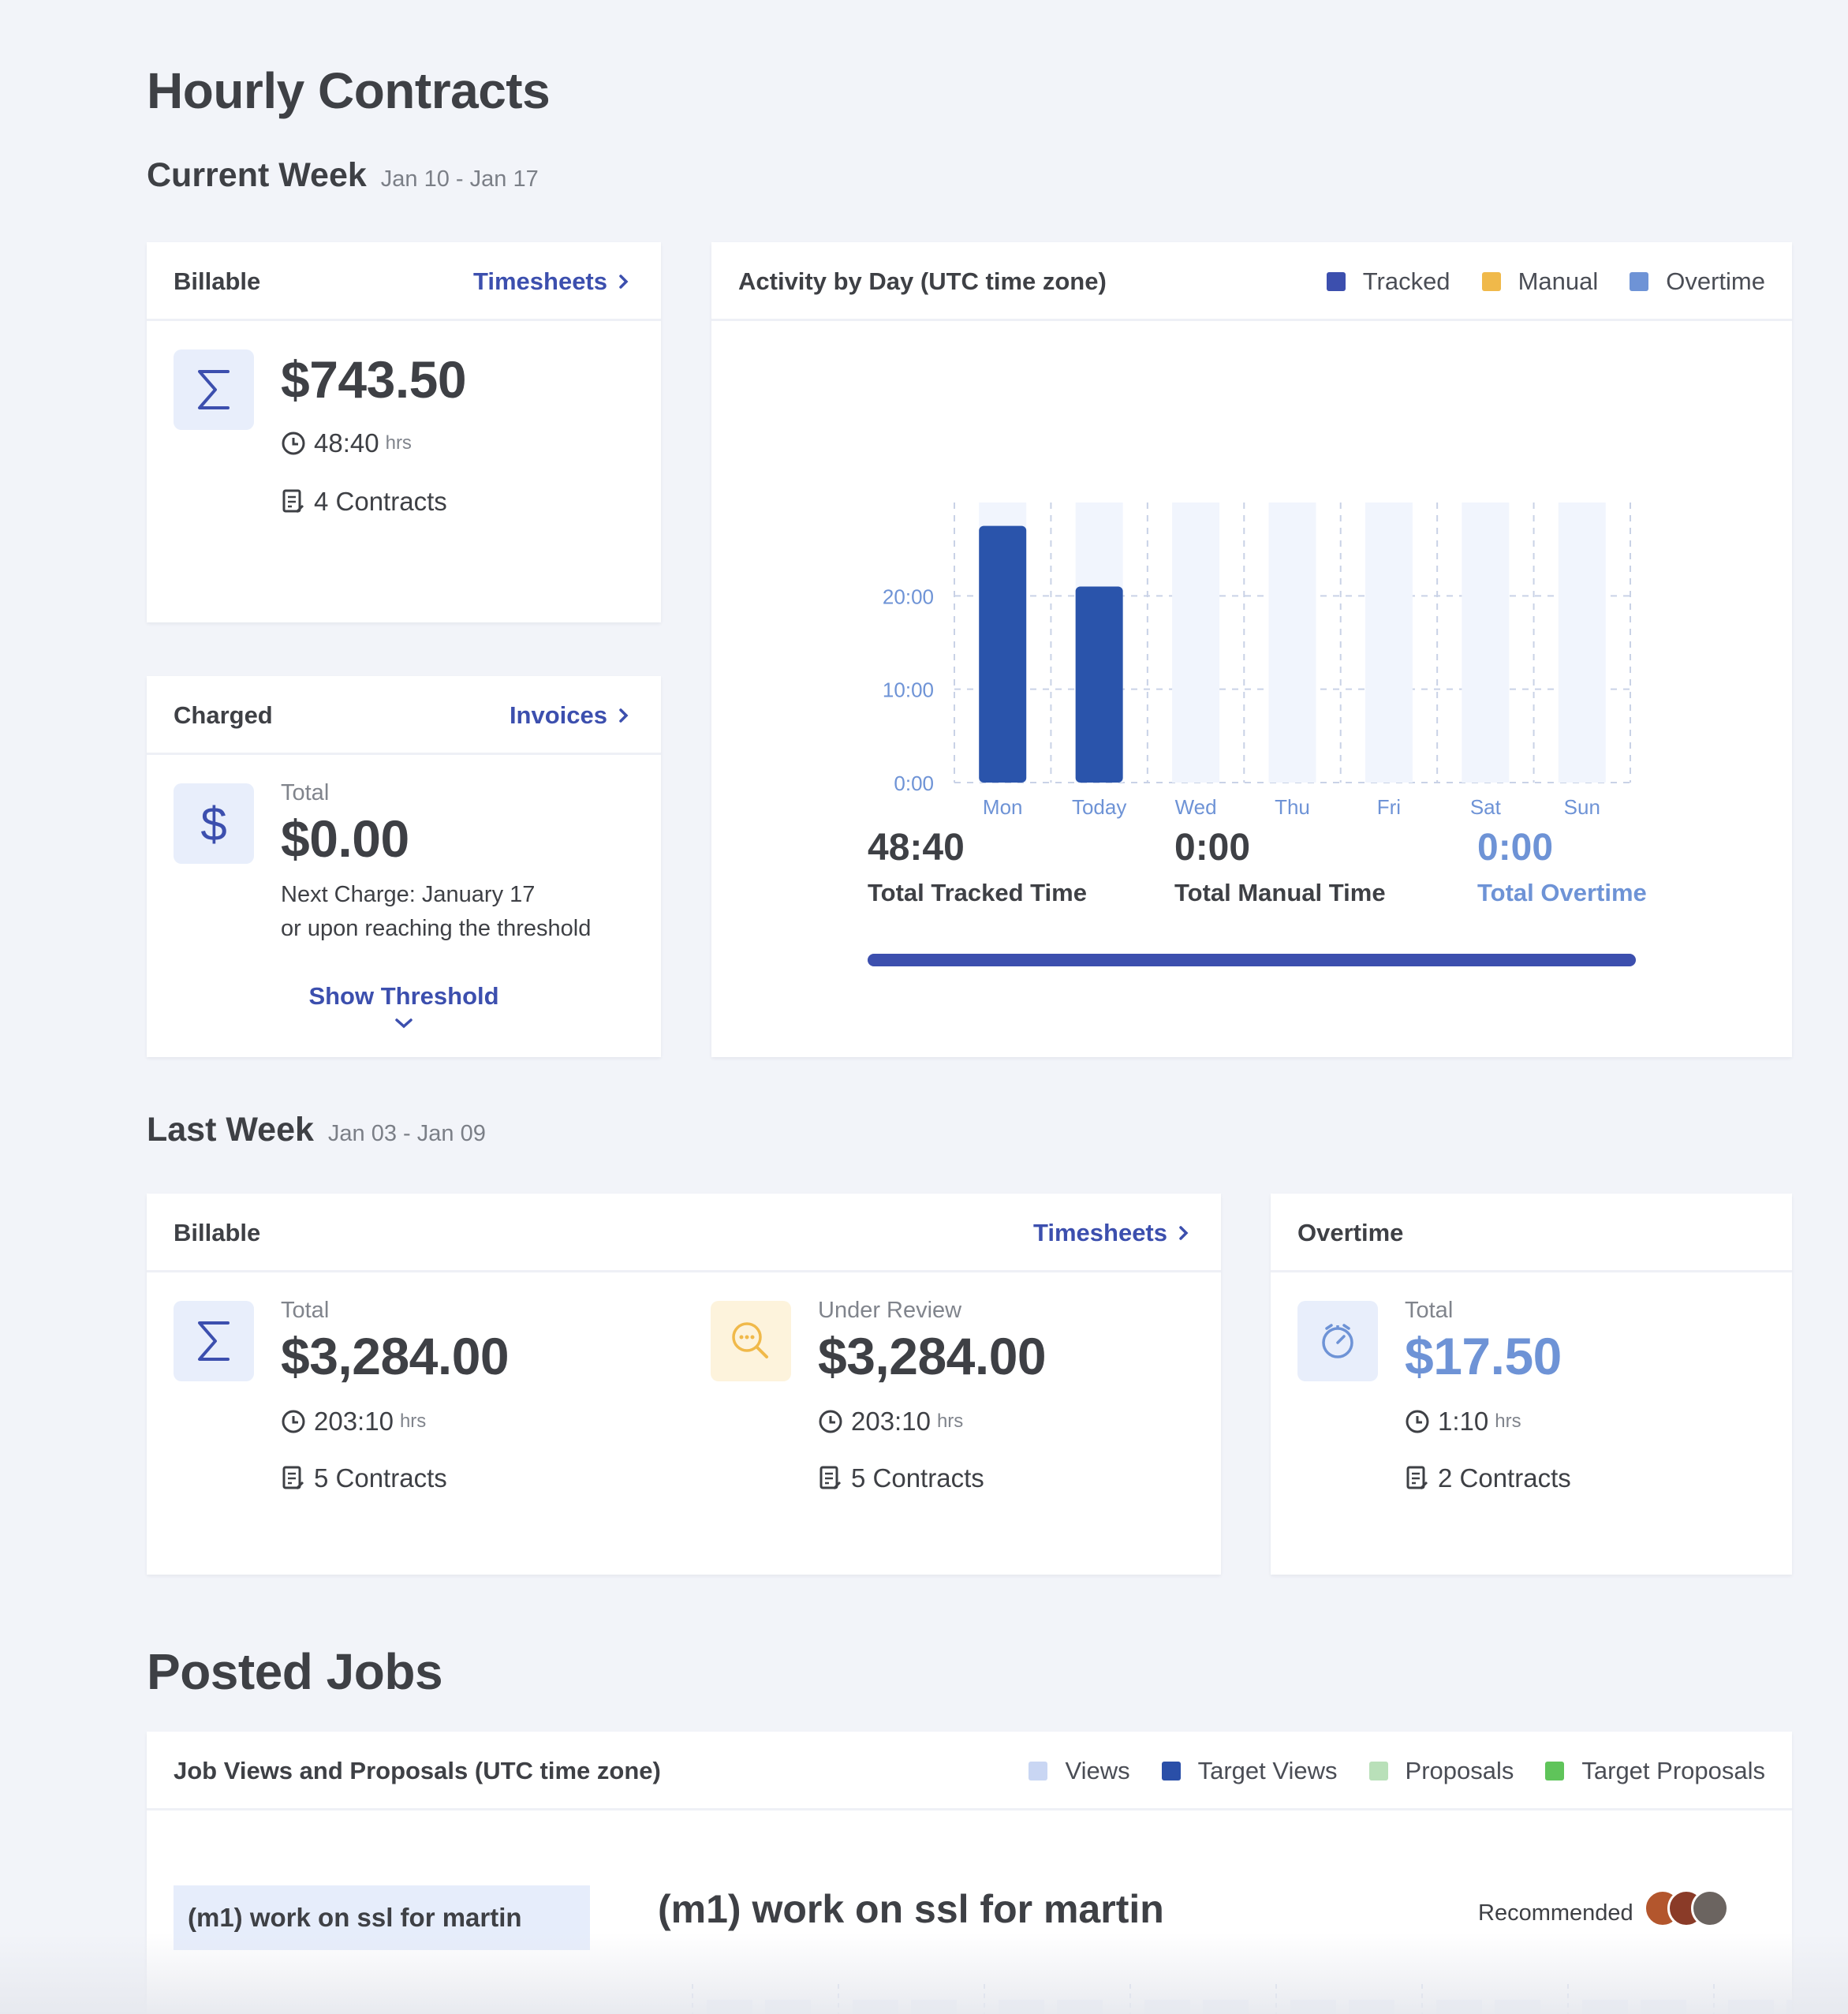  I want to click on last-week-range: Jan 03 - Jan 09, so click(406, 1133).